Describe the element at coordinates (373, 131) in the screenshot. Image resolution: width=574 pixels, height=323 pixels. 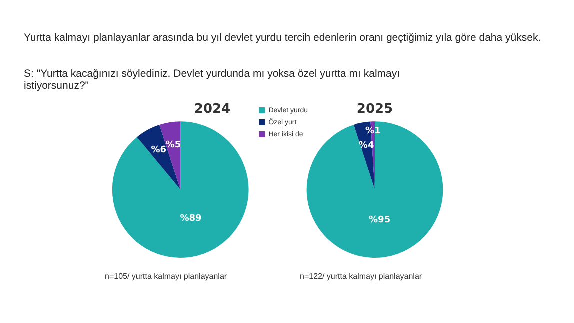
I see `data-label: %1` at that location.